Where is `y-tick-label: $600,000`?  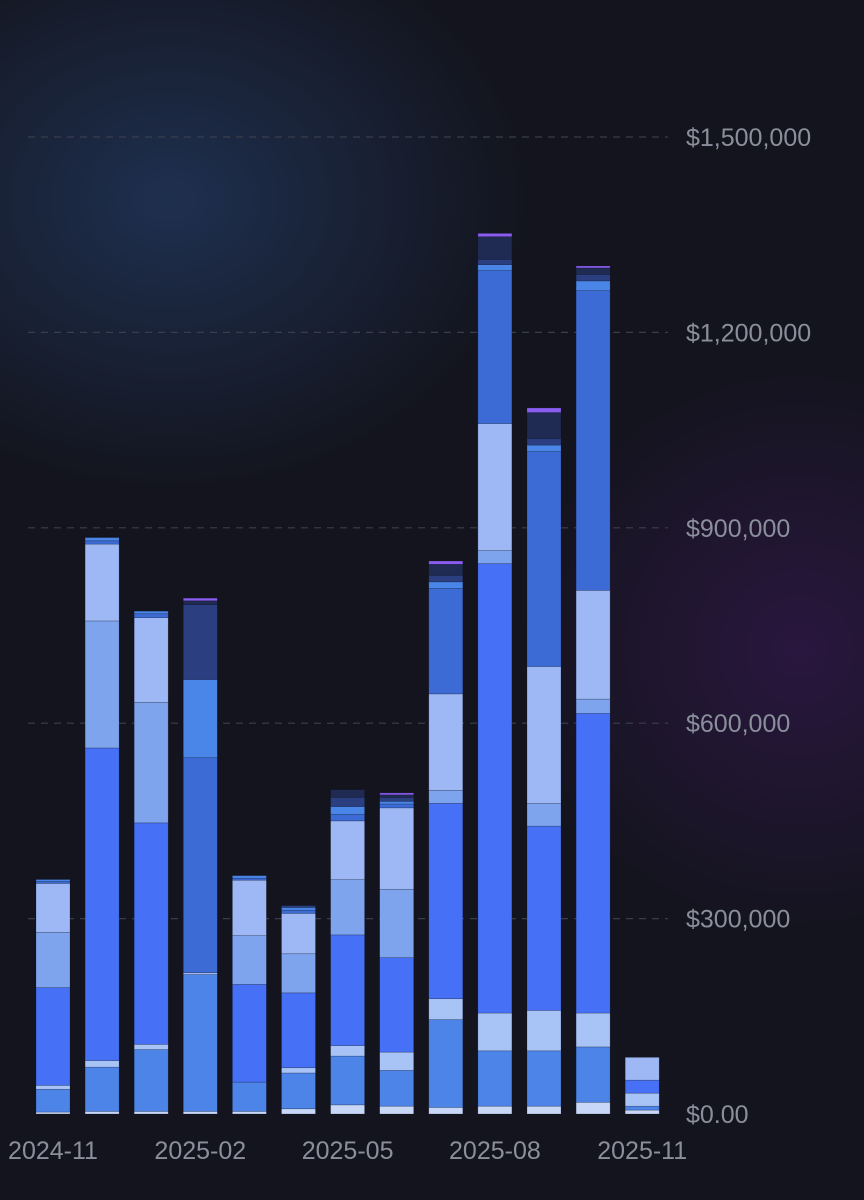
y-tick-label: $600,000 is located at coordinates (738, 724).